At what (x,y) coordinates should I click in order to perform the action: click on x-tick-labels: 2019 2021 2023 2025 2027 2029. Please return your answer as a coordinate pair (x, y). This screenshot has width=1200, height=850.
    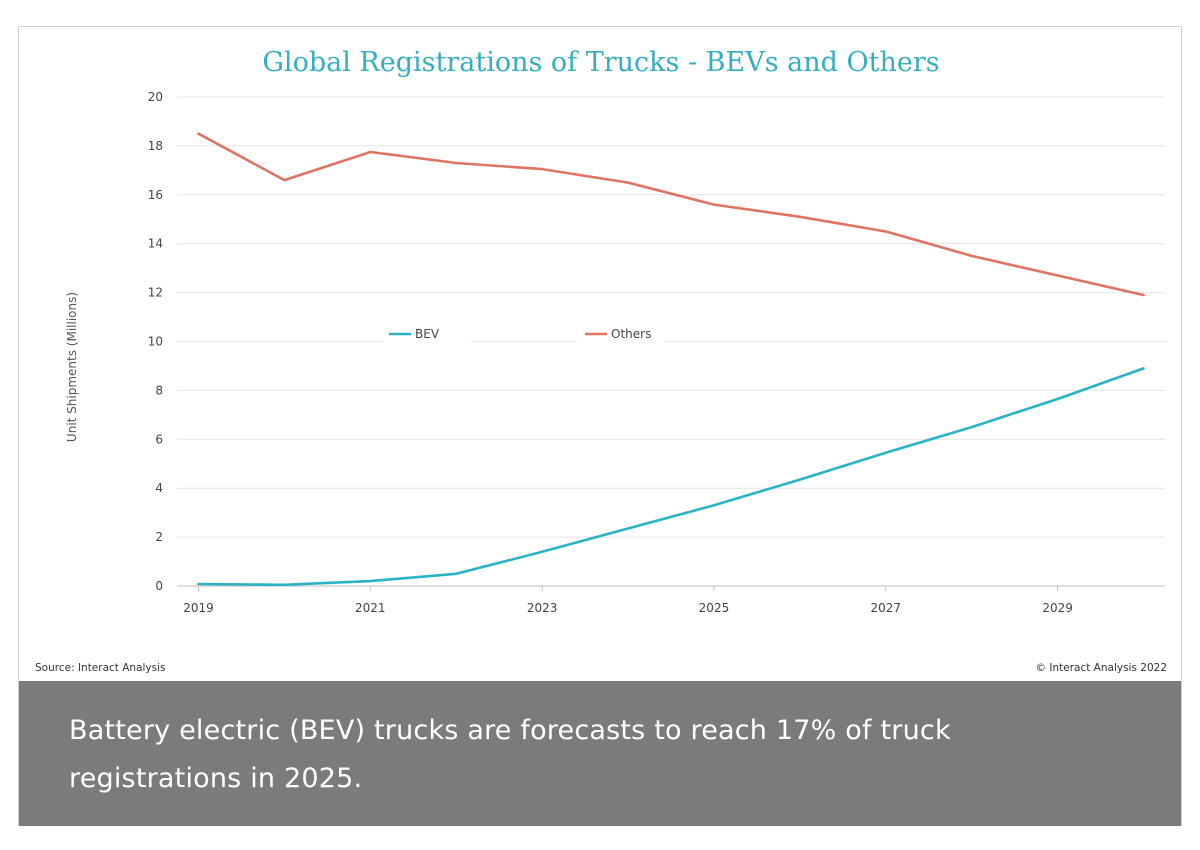
    Looking at the image, I should click on (628, 600).